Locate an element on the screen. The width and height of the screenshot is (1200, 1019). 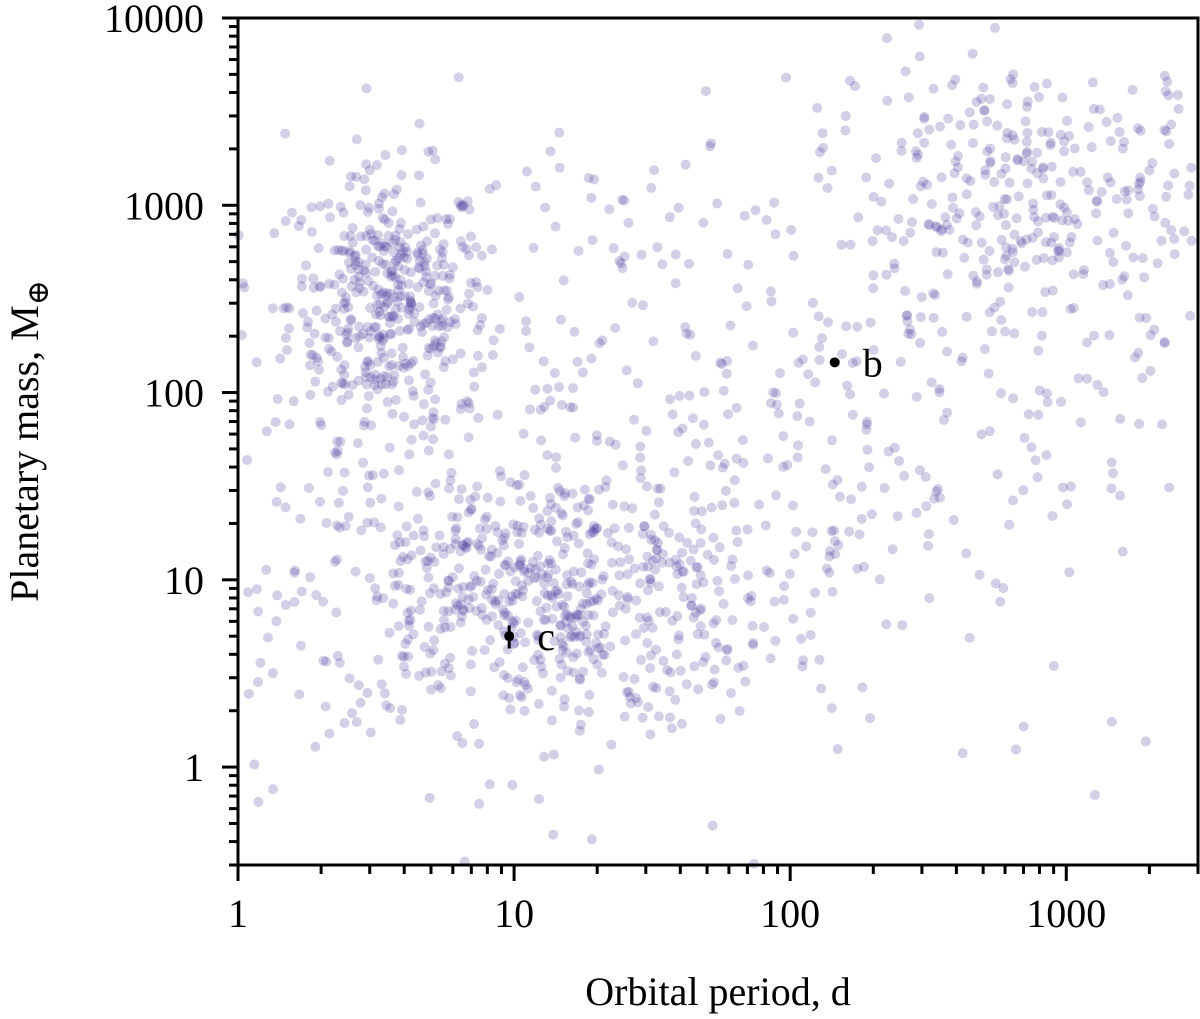
x-tick-label: 100 is located at coordinates (790, 913).